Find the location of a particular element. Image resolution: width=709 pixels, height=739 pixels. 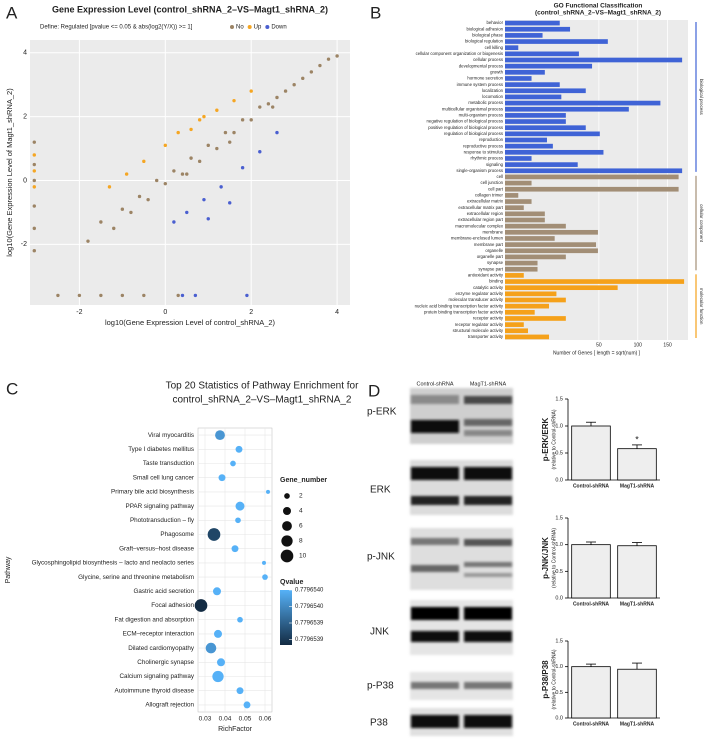

y-tick-label: binding is located at coordinates (496, 281).